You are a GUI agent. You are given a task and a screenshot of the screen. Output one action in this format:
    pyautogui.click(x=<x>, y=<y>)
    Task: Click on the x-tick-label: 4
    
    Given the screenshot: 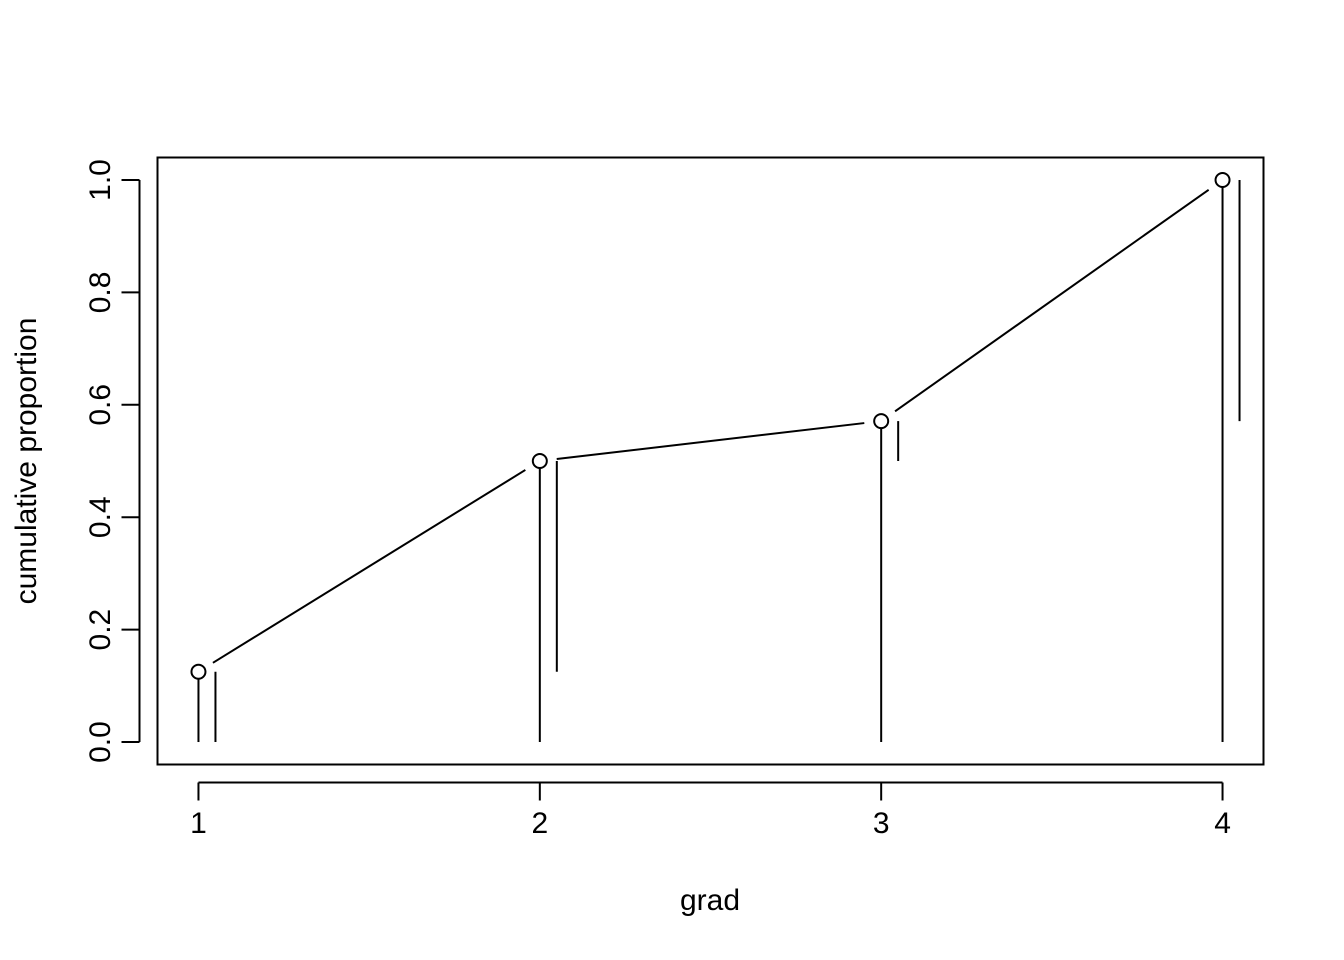 What is the action you would take?
    pyautogui.click(x=1222, y=823)
    